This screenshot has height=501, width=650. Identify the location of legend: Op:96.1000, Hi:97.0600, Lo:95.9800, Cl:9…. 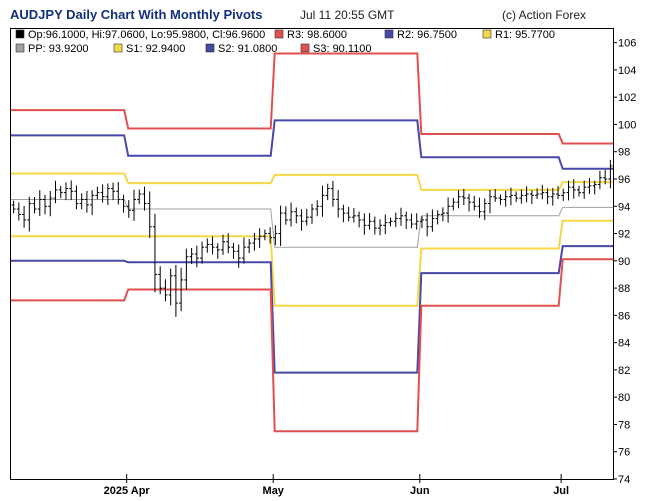
(283, 44).